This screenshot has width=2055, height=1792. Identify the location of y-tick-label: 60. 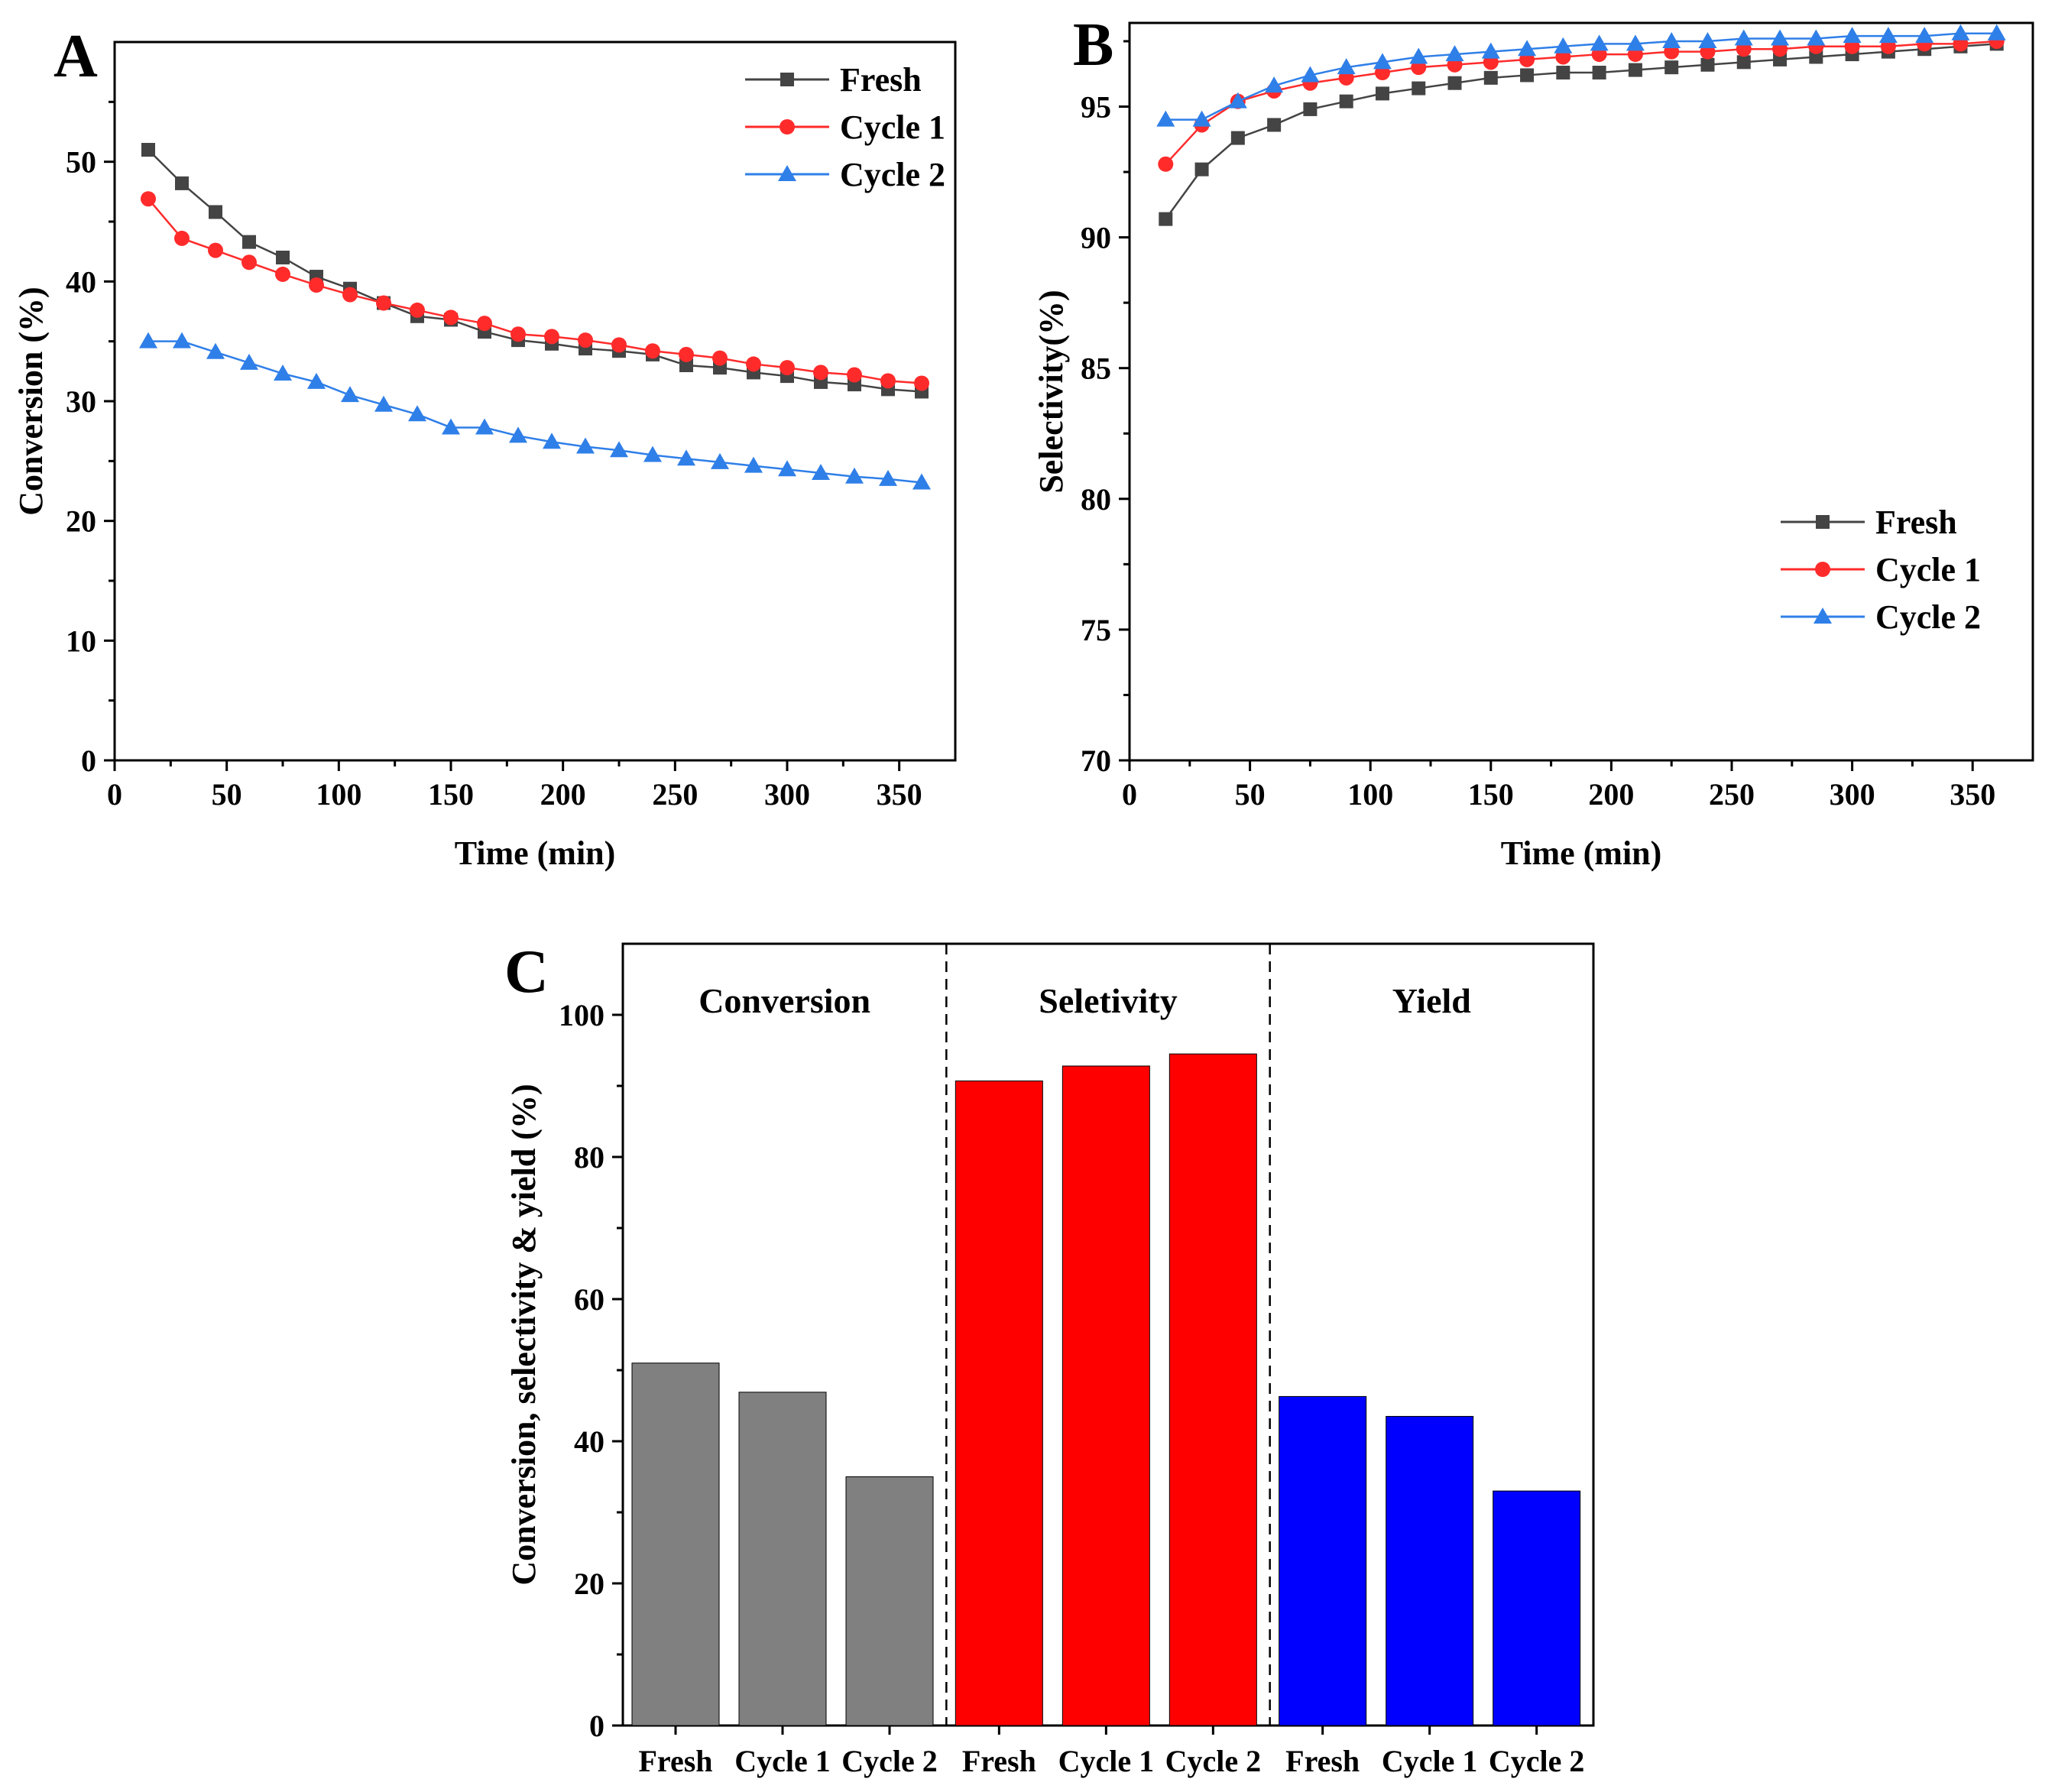
(589, 1299).